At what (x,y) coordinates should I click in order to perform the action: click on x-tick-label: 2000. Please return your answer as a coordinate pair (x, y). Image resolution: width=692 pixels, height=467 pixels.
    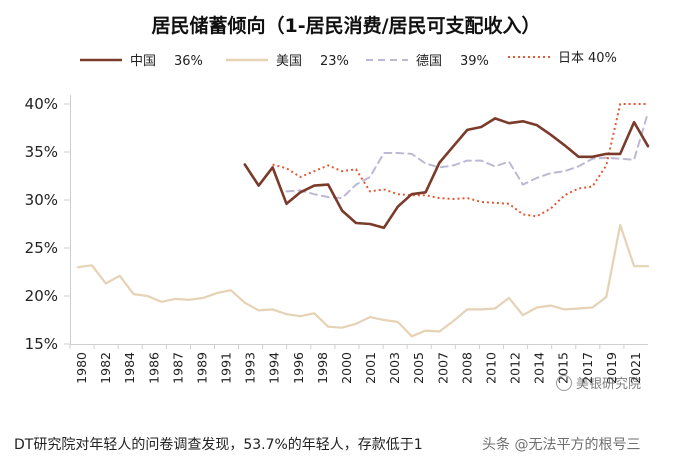
    Looking at the image, I should click on (346, 368).